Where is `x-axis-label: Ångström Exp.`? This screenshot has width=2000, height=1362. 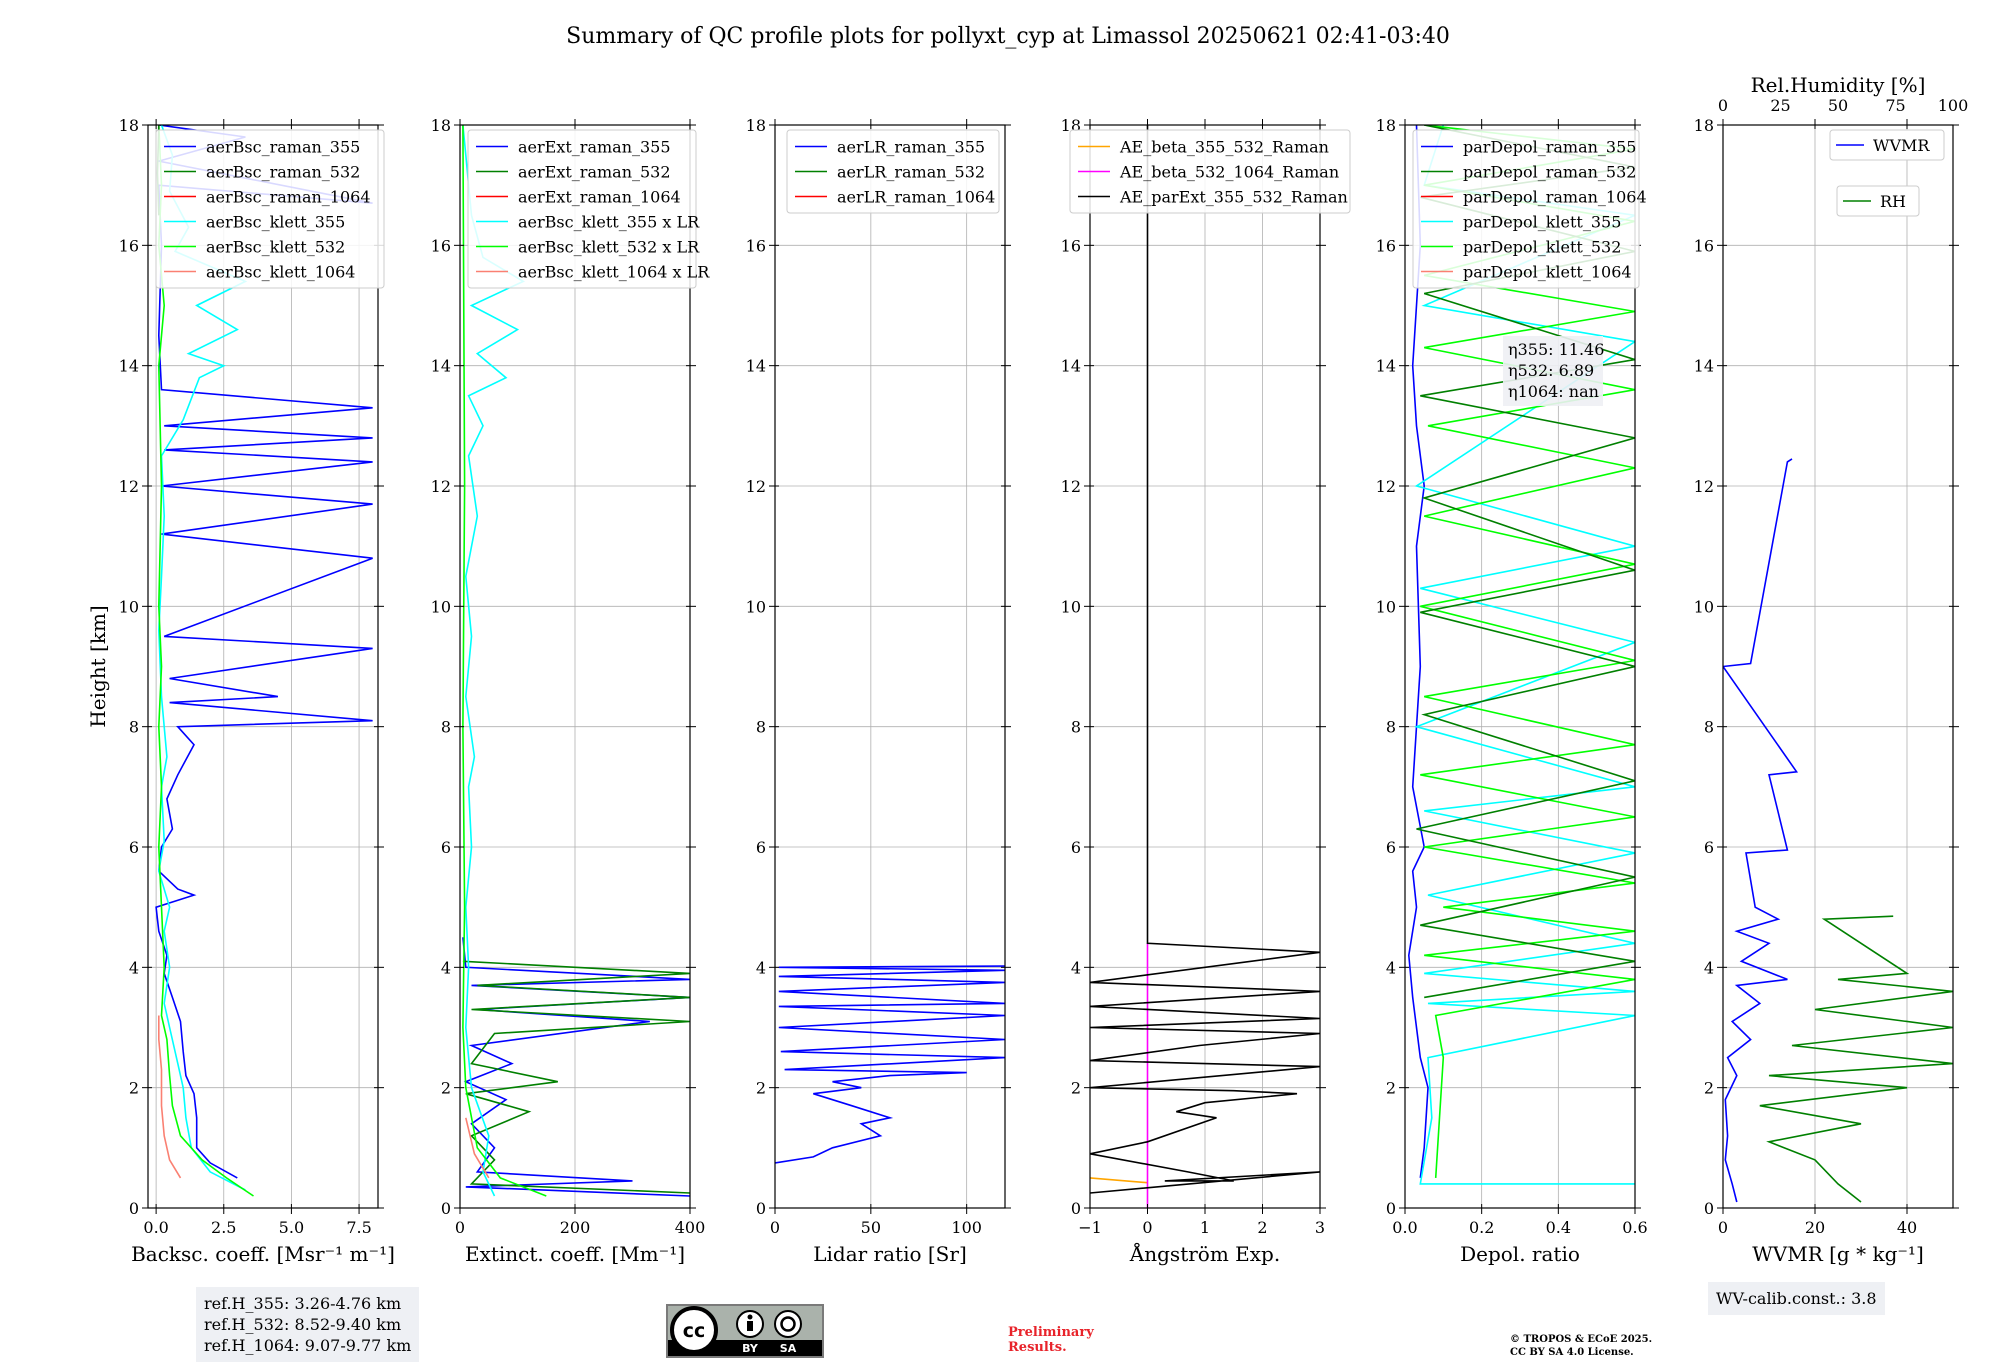
x-axis-label: Ångström Exp. is located at coordinates (1204, 1253).